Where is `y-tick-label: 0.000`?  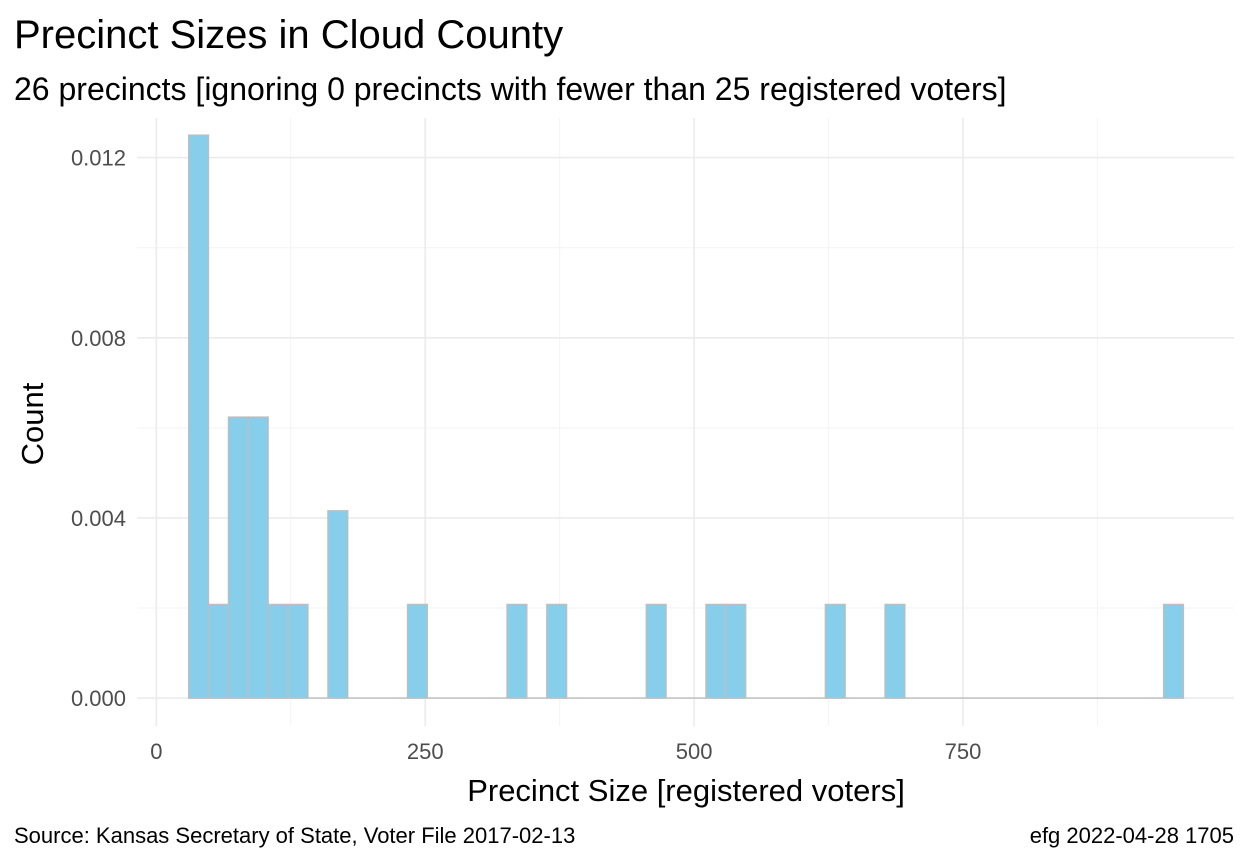
y-tick-label: 0.000 is located at coordinates (98, 698).